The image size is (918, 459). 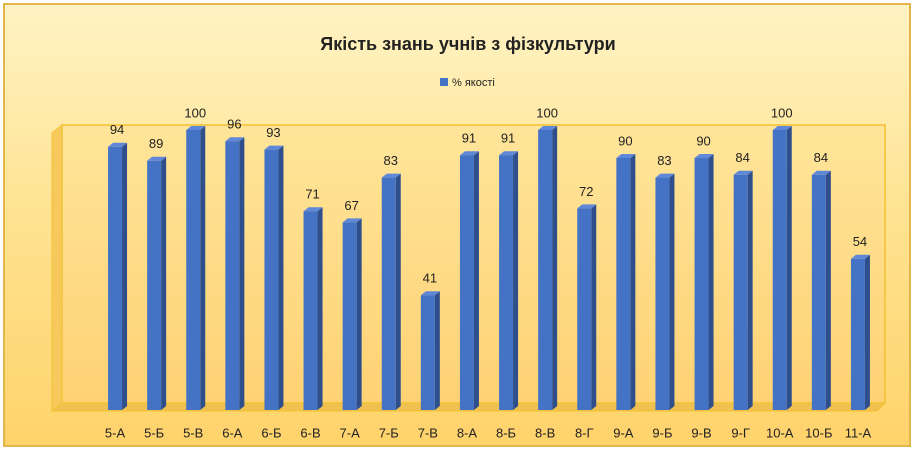 What do you see at coordinates (57, 268) in the screenshot?
I see `side-wall` at bounding box center [57, 268].